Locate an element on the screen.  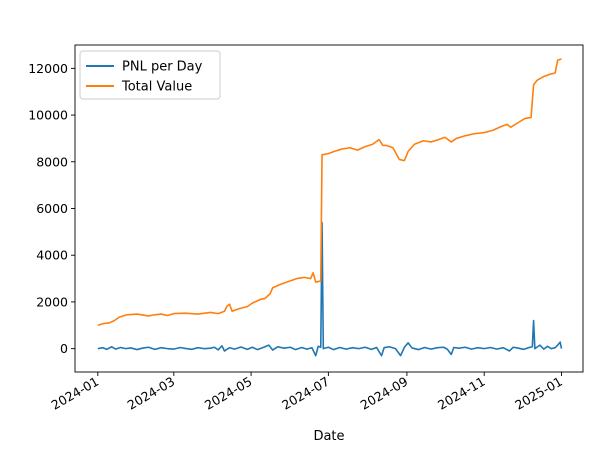
legend: PNL per Day Total Value is located at coordinates (150, 75).